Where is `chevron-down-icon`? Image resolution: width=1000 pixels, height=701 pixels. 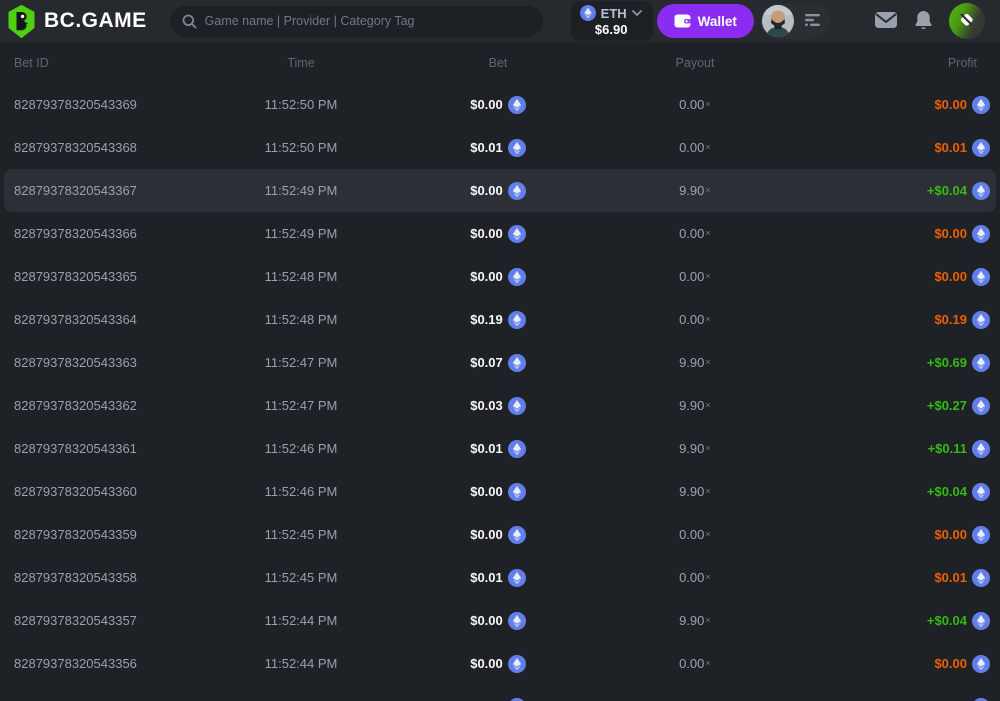
chevron-down-icon is located at coordinates (636, 13).